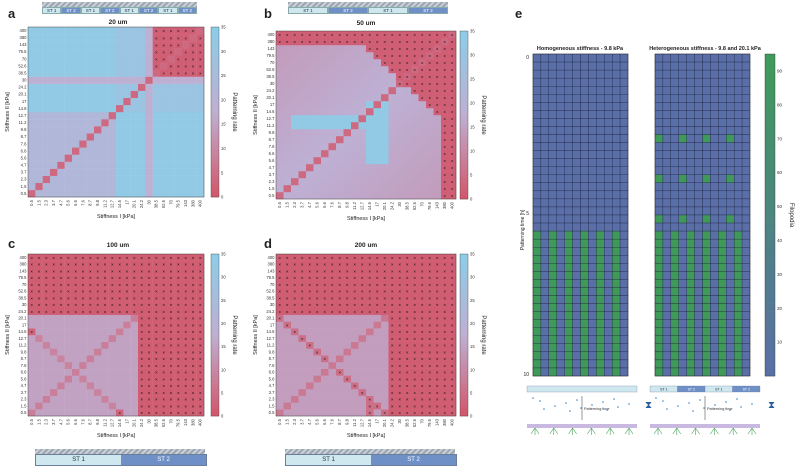  I want to click on filopodia-colorbar-tick: 20, so click(780, 308).